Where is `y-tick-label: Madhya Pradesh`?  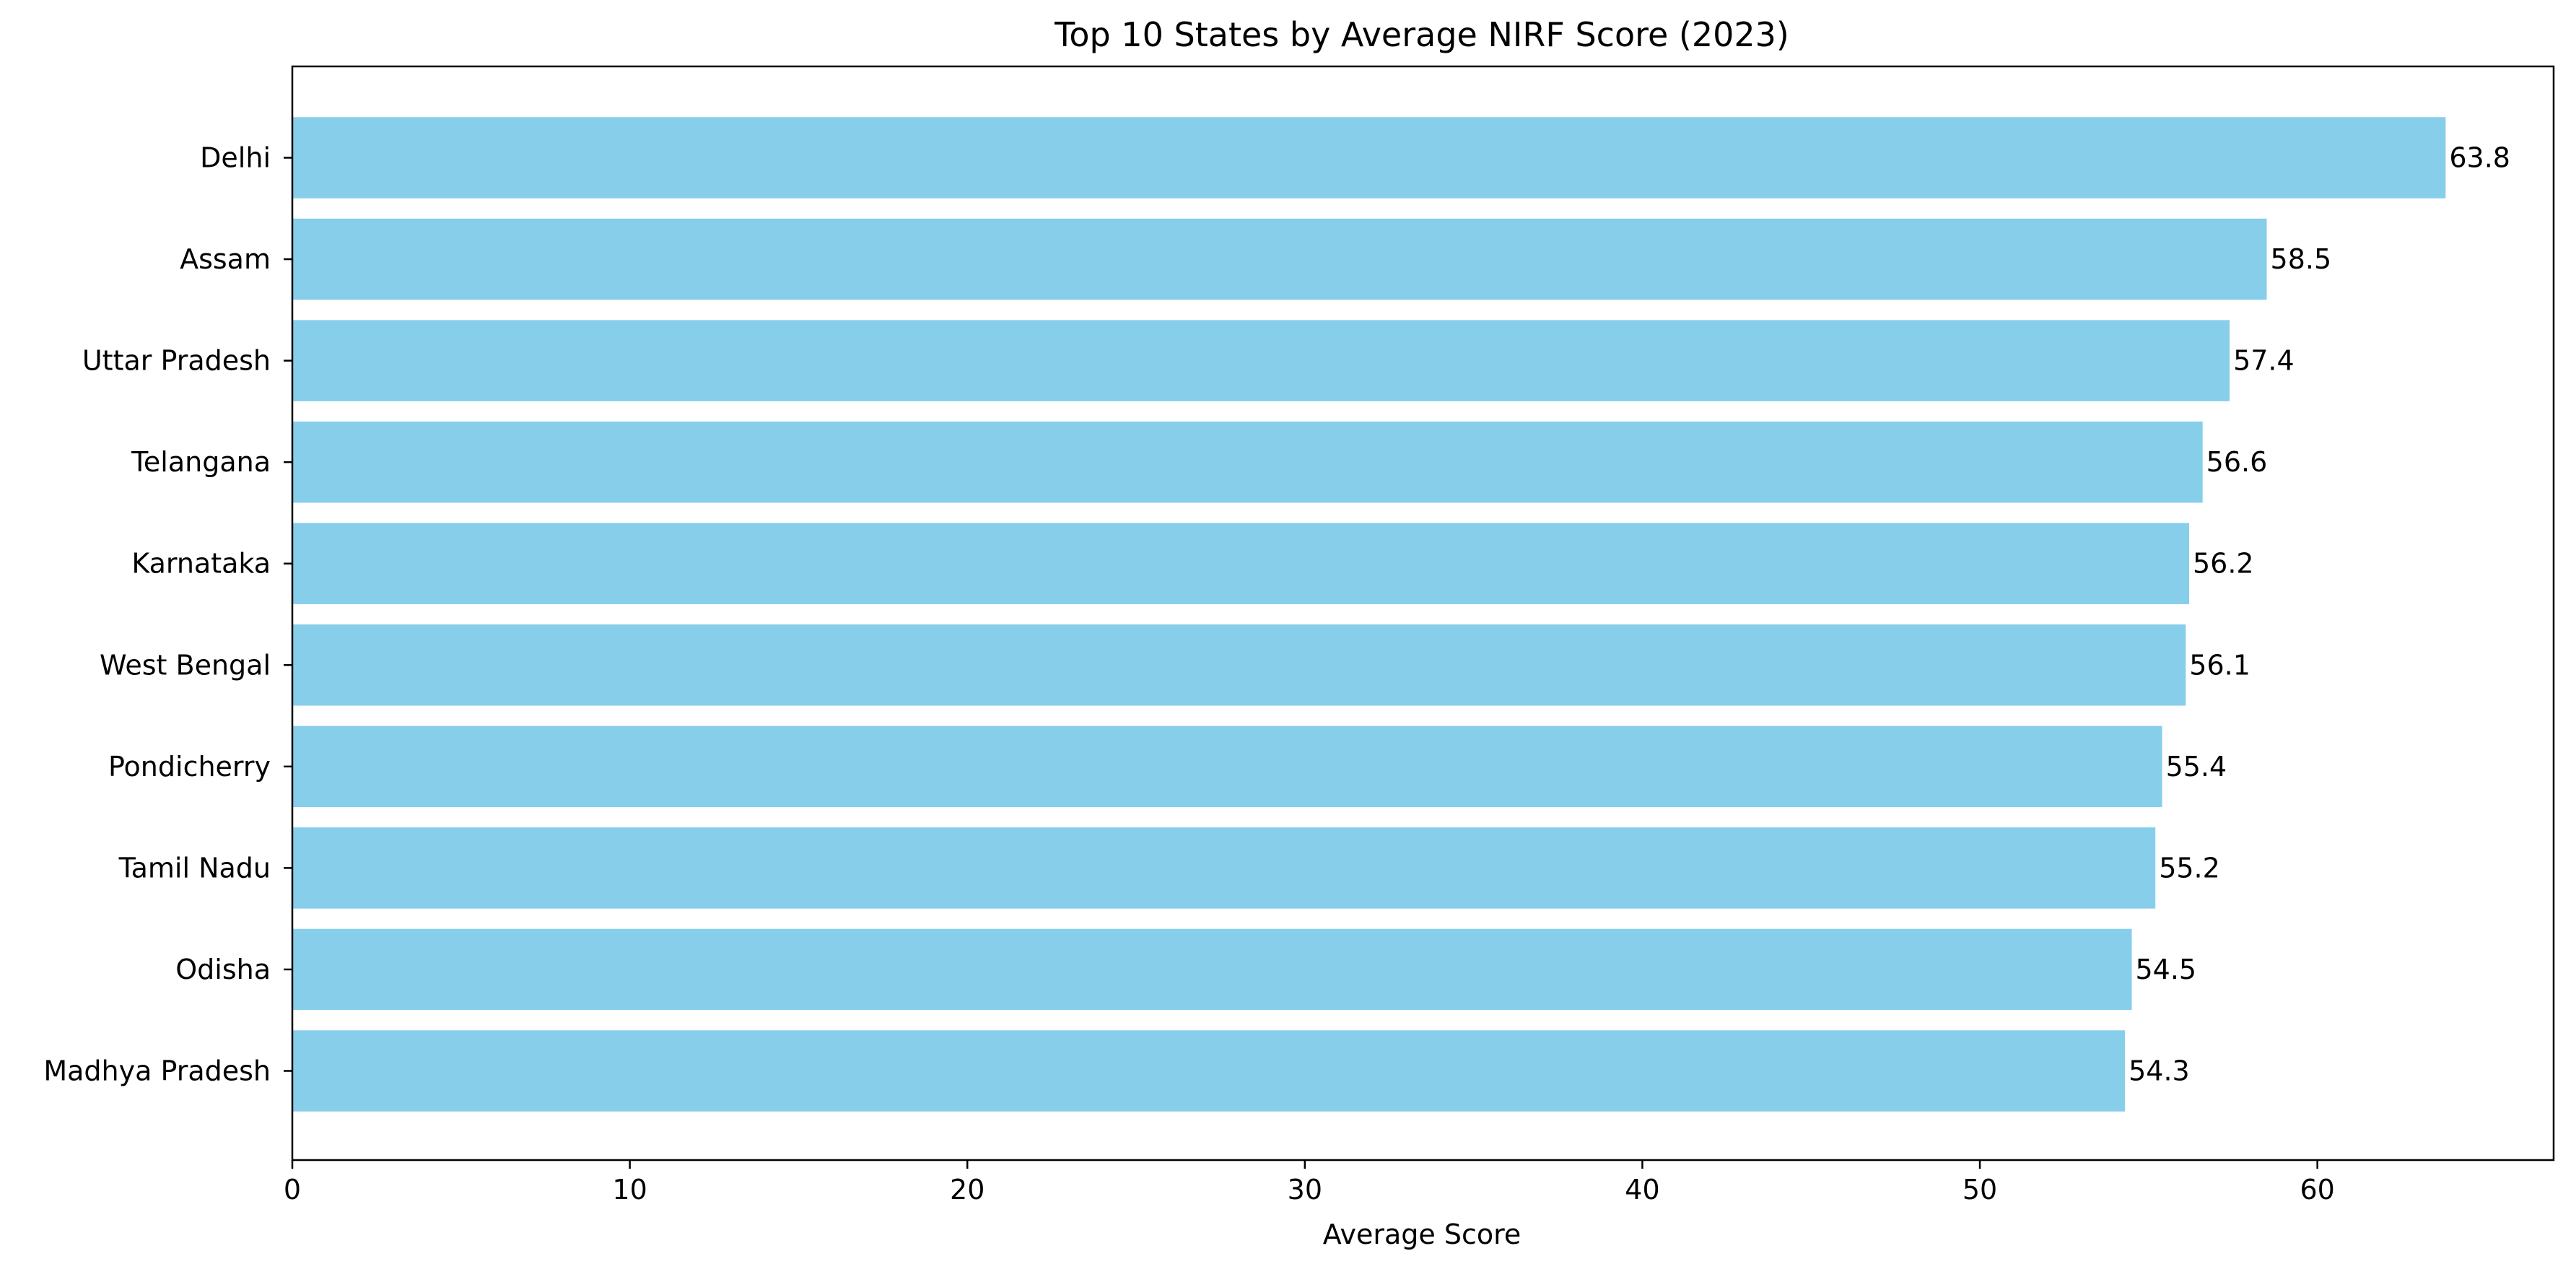
y-tick-label: Madhya Pradesh is located at coordinates (157, 1071).